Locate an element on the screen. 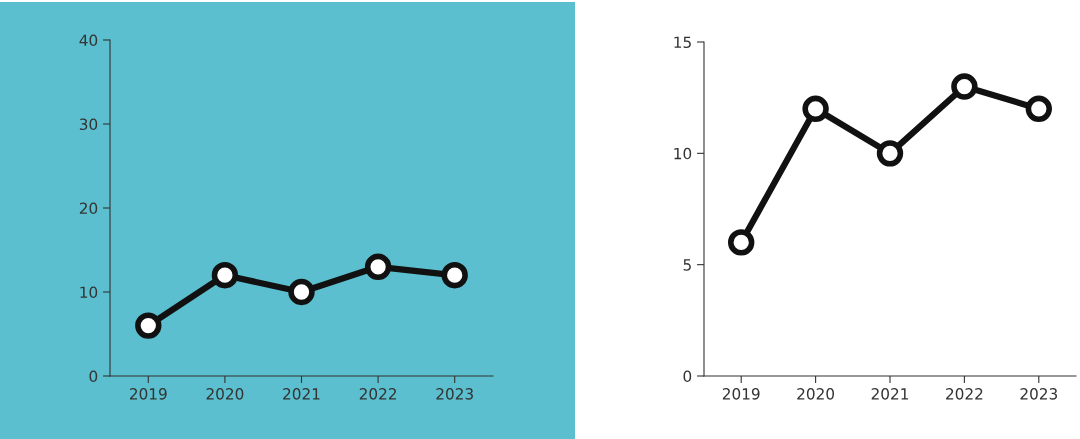  y-tick-label: 15 is located at coordinates (682, 42).